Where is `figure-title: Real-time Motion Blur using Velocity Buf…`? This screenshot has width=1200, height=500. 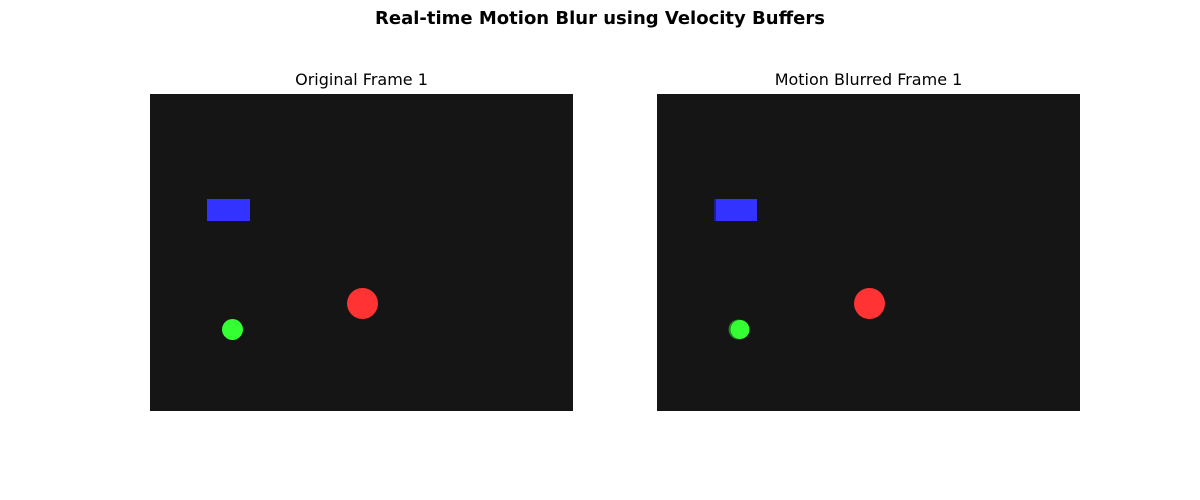 figure-title: Real-time Motion Blur using Velocity Buf… is located at coordinates (600, 18).